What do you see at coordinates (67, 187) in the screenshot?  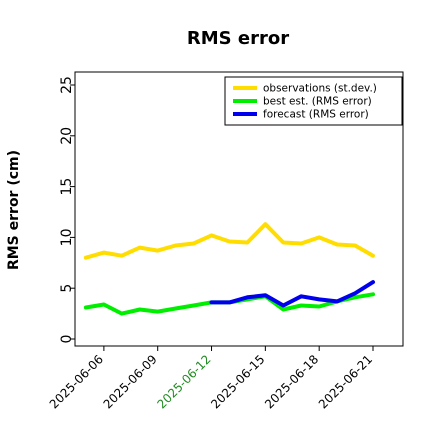 I see `y-tick-label: 15` at bounding box center [67, 187].